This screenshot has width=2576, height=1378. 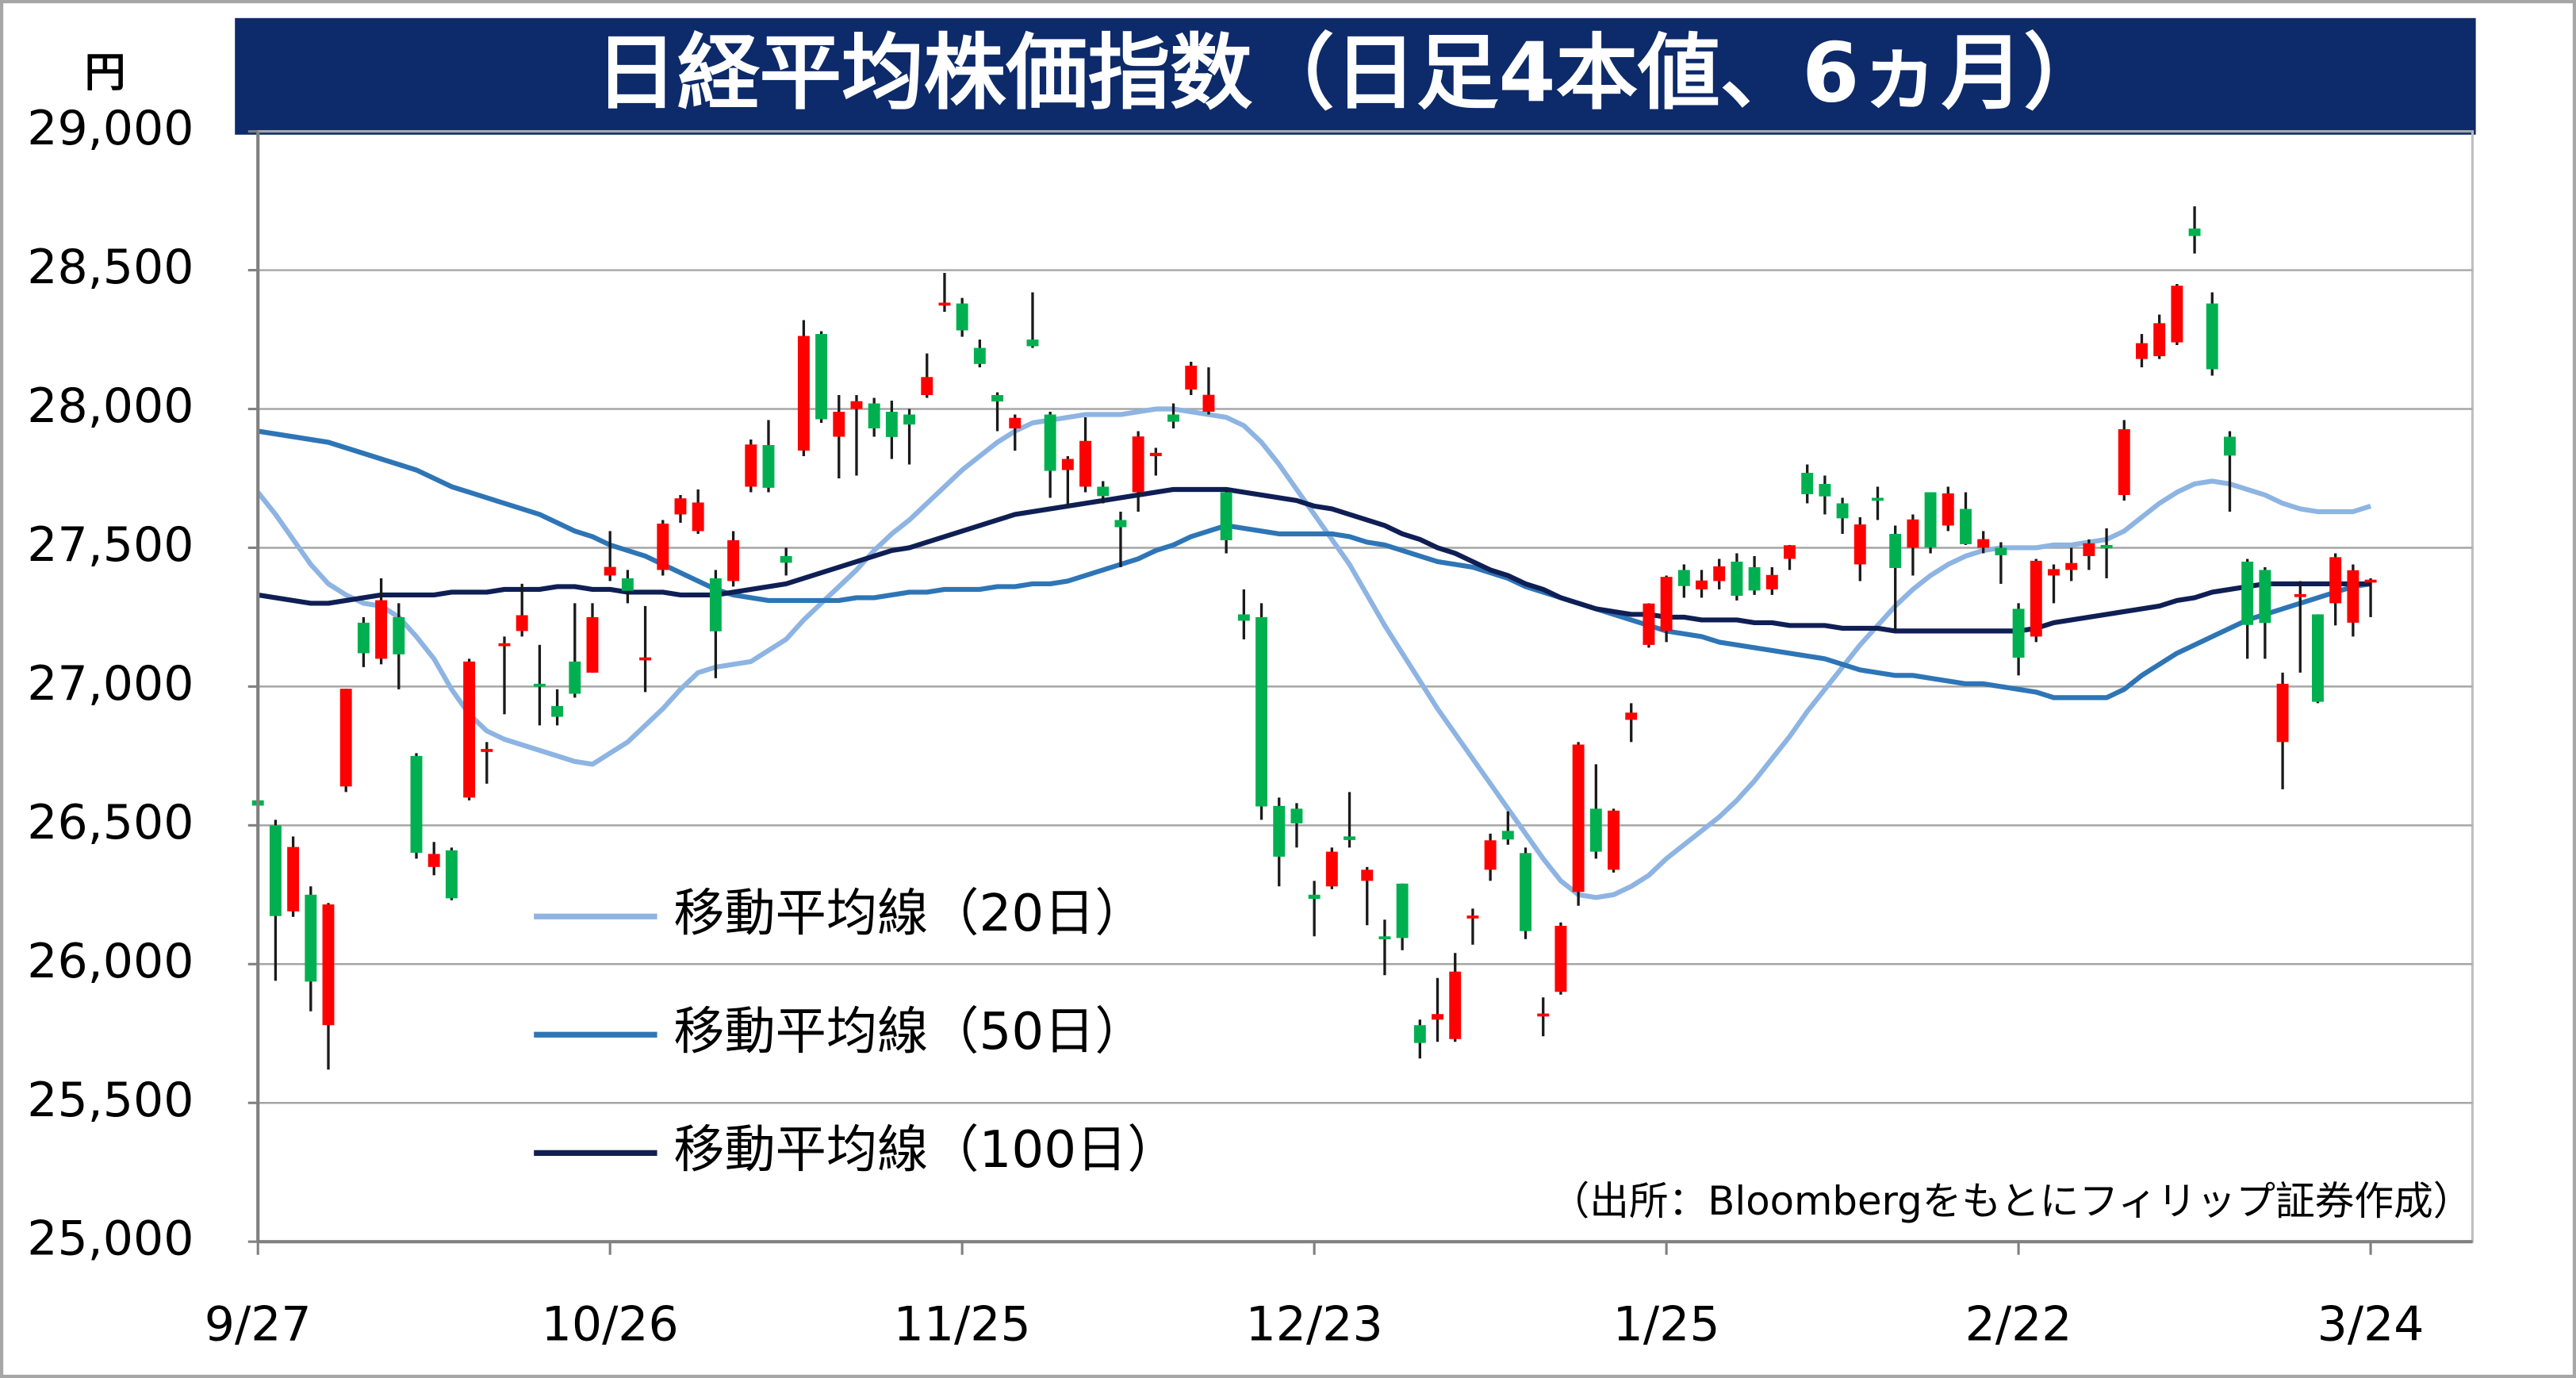 What do you see at coordinates (111, 684) in the screenshot?
I see `y-tick-label: 27,000` at bounding box center [111, 684].